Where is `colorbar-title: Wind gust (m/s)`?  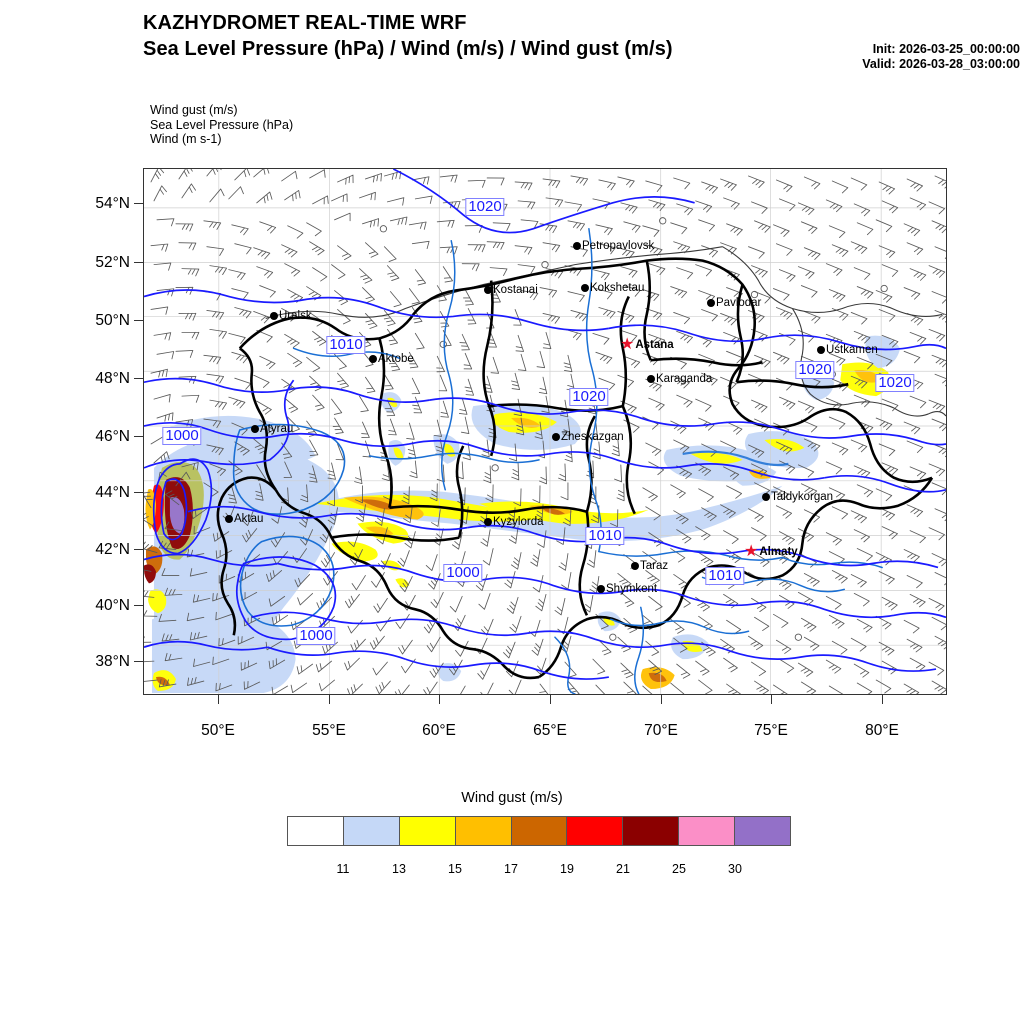 colorbar-title: Wind gust (m/s) is located at coordinates (512, 798).